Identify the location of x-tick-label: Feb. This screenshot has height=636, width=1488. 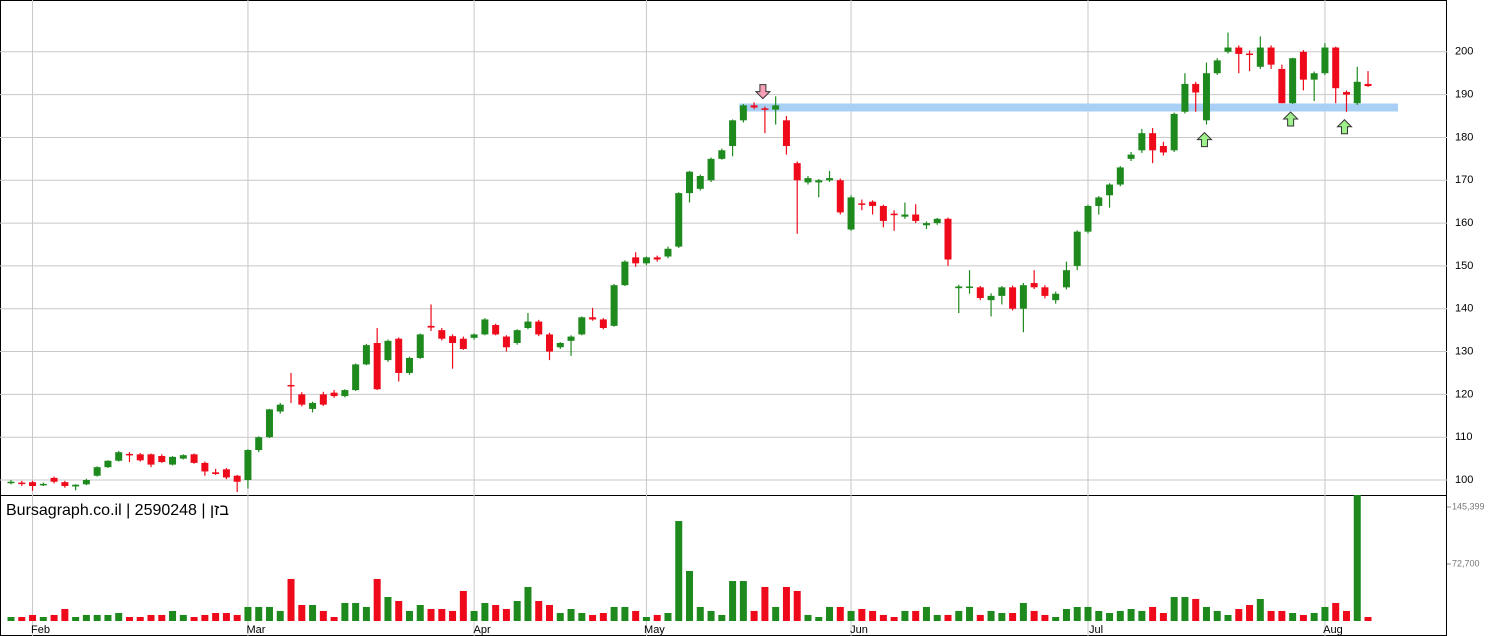
(40, 630).